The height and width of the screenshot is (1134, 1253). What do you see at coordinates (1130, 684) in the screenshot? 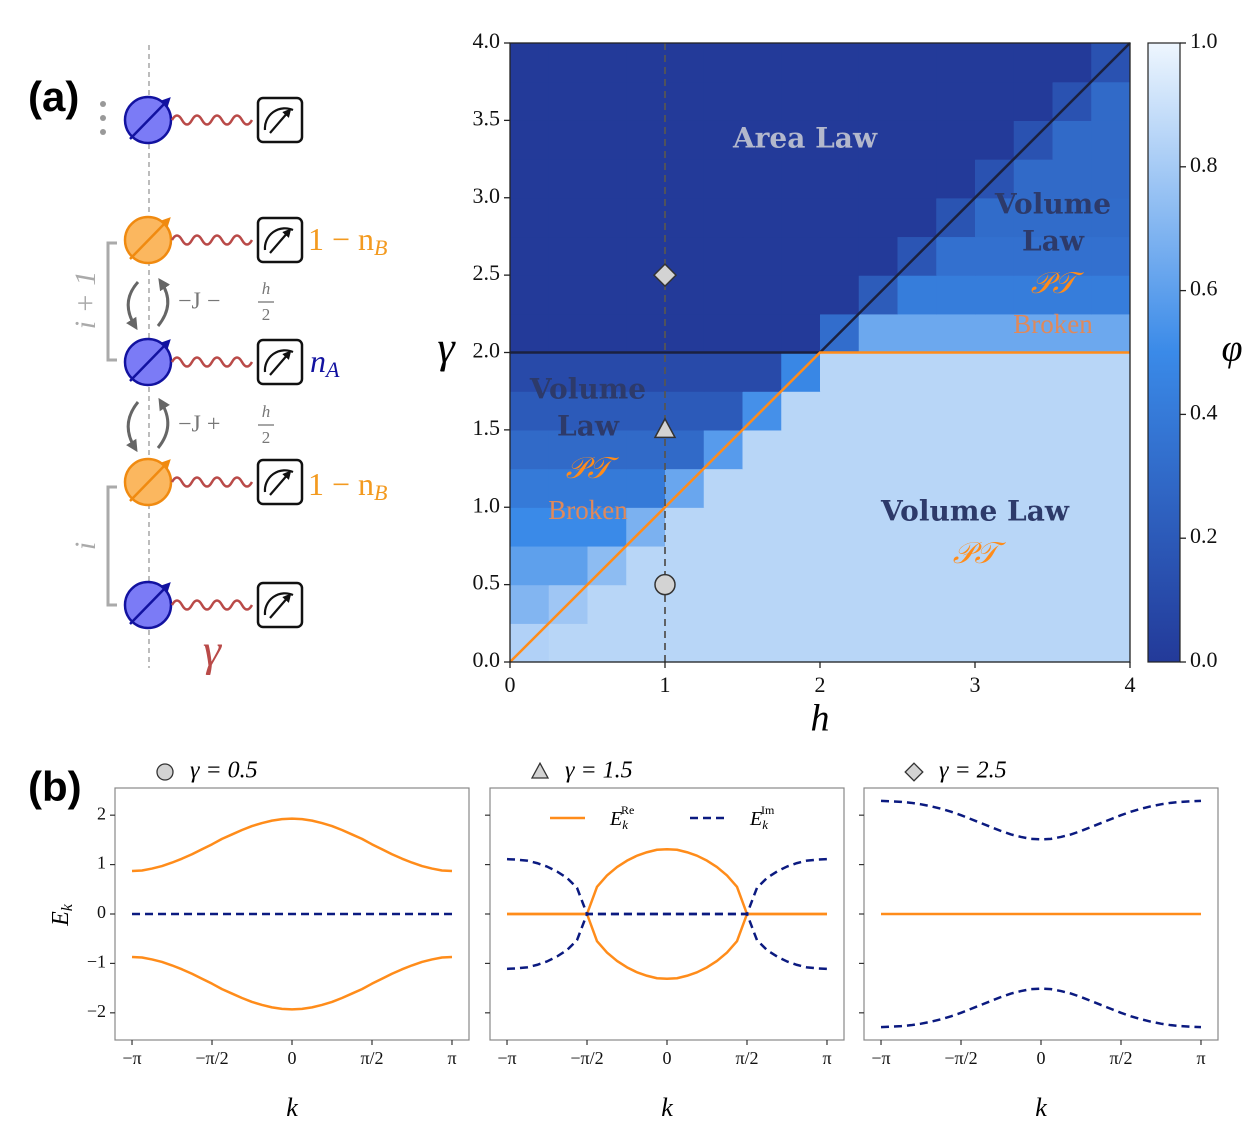
I see `x-tick-label: 4` at bounding box center [1130, 684].